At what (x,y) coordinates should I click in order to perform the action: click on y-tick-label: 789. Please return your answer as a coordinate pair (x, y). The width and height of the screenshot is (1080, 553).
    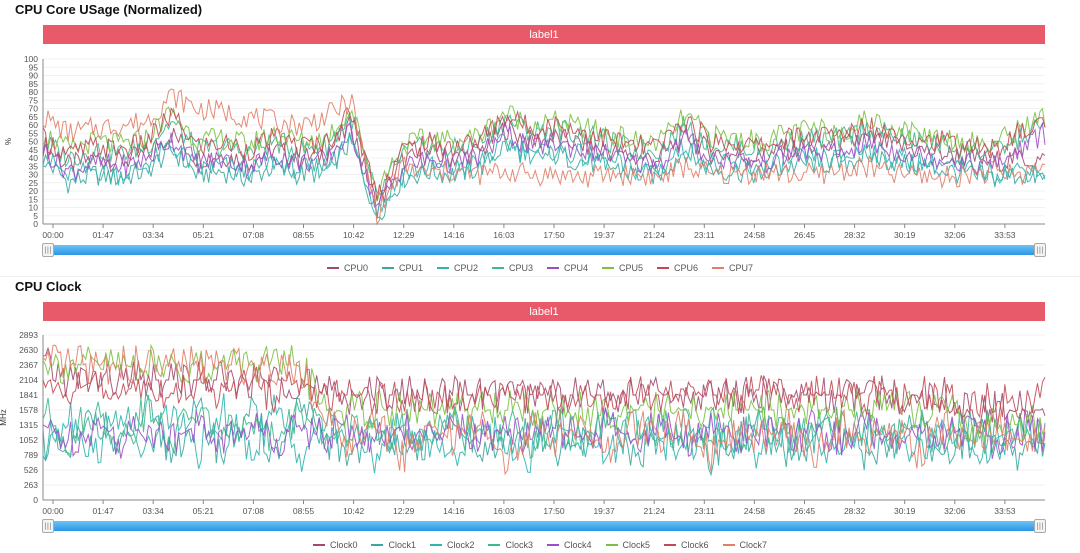
    Looking at the image, I should click on (31, 455).